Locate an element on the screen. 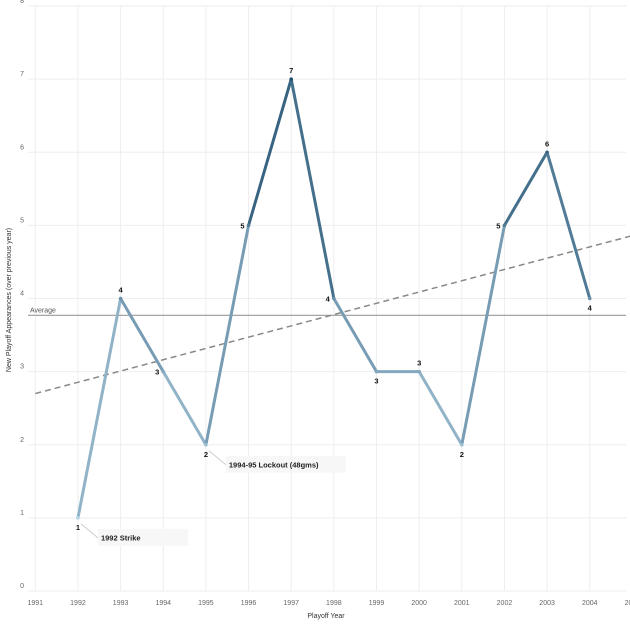  y-tick-label: 1 is located at coordinates (22, 513).